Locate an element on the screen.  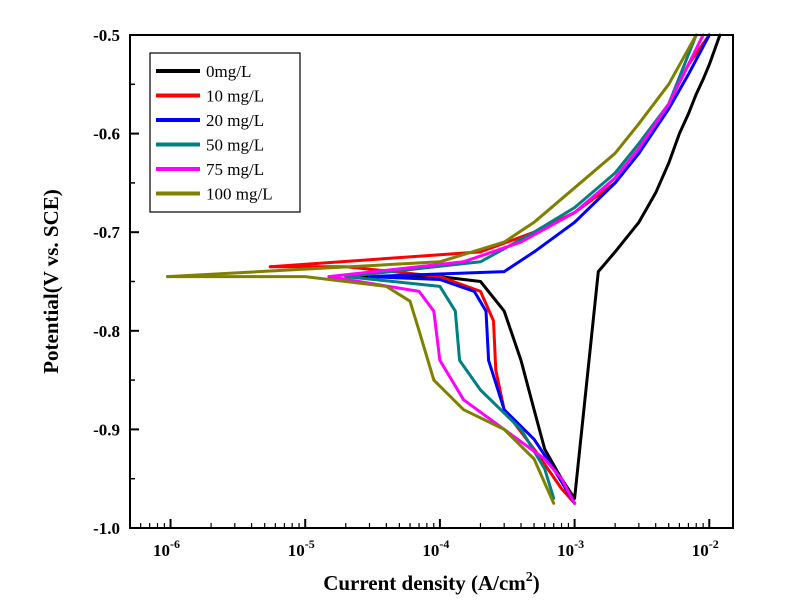
x-tick-label: 10⁻⁵ is located at coordinates (301, 548).